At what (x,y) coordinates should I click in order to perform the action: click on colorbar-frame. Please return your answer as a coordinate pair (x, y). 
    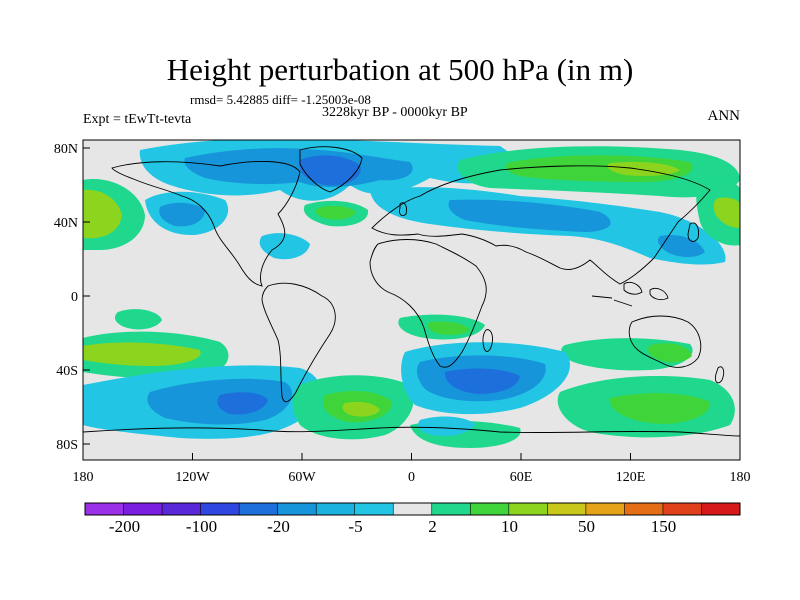
    Looking at the image, I should click on (412, 509).